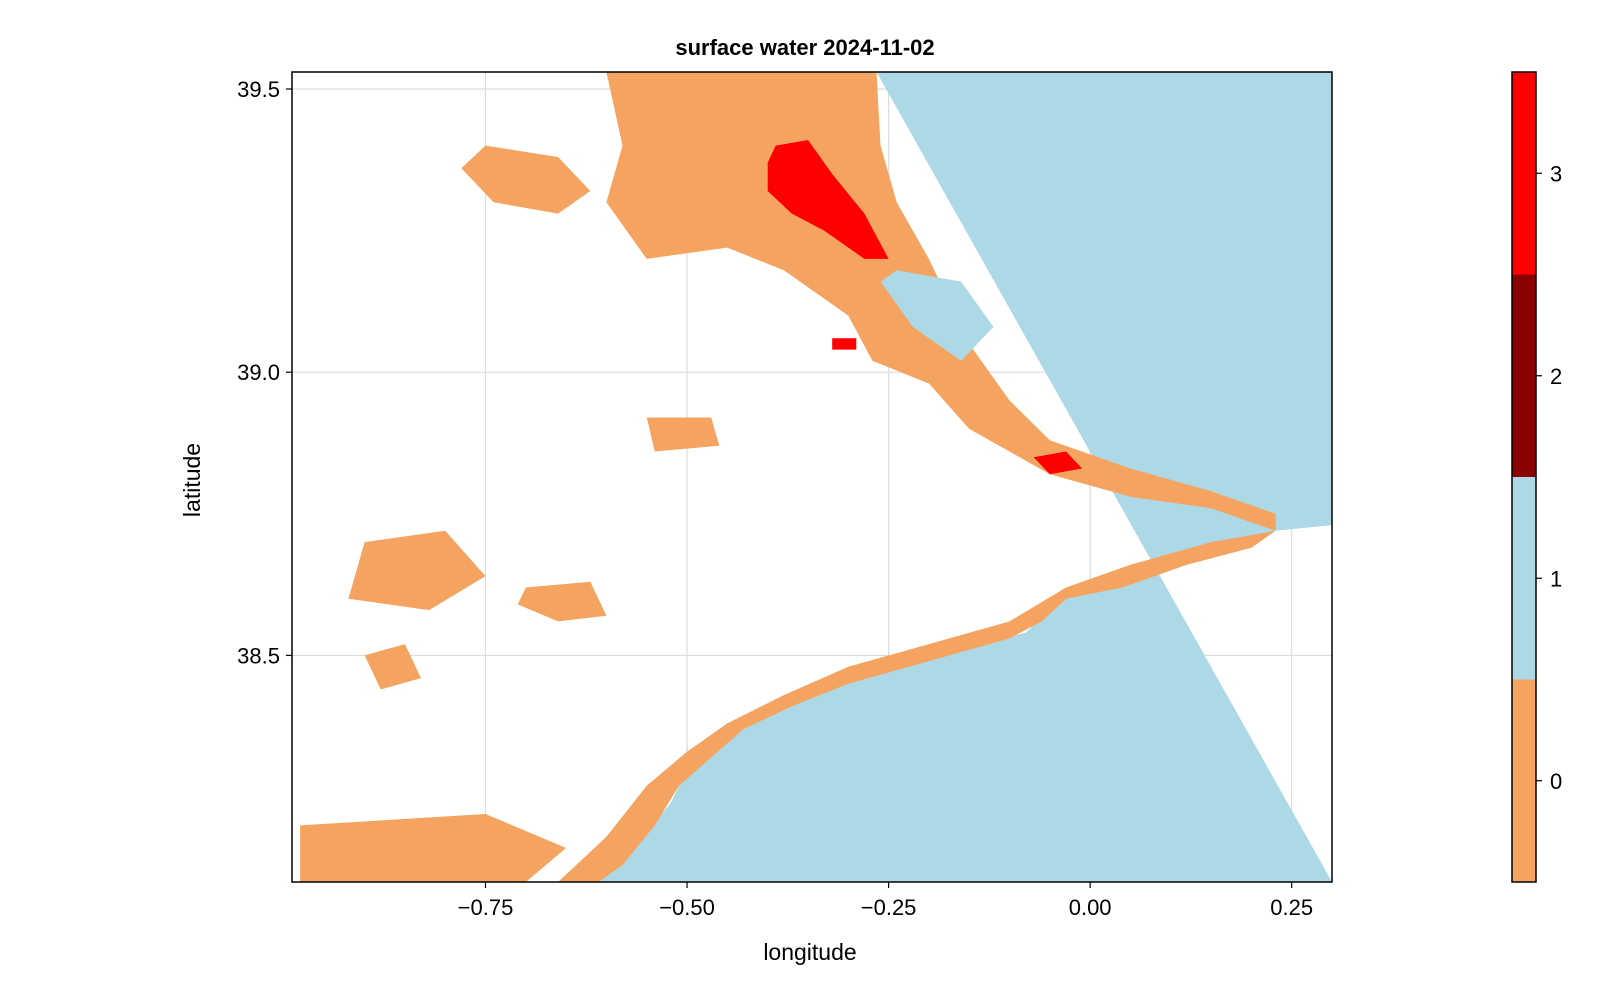 The width and height of the screenshot is (1600, 1000). What do you see at coordinates (526, 179) in the screenshot?
I see `region-patch-northwest` at bounding box center [526, 179].